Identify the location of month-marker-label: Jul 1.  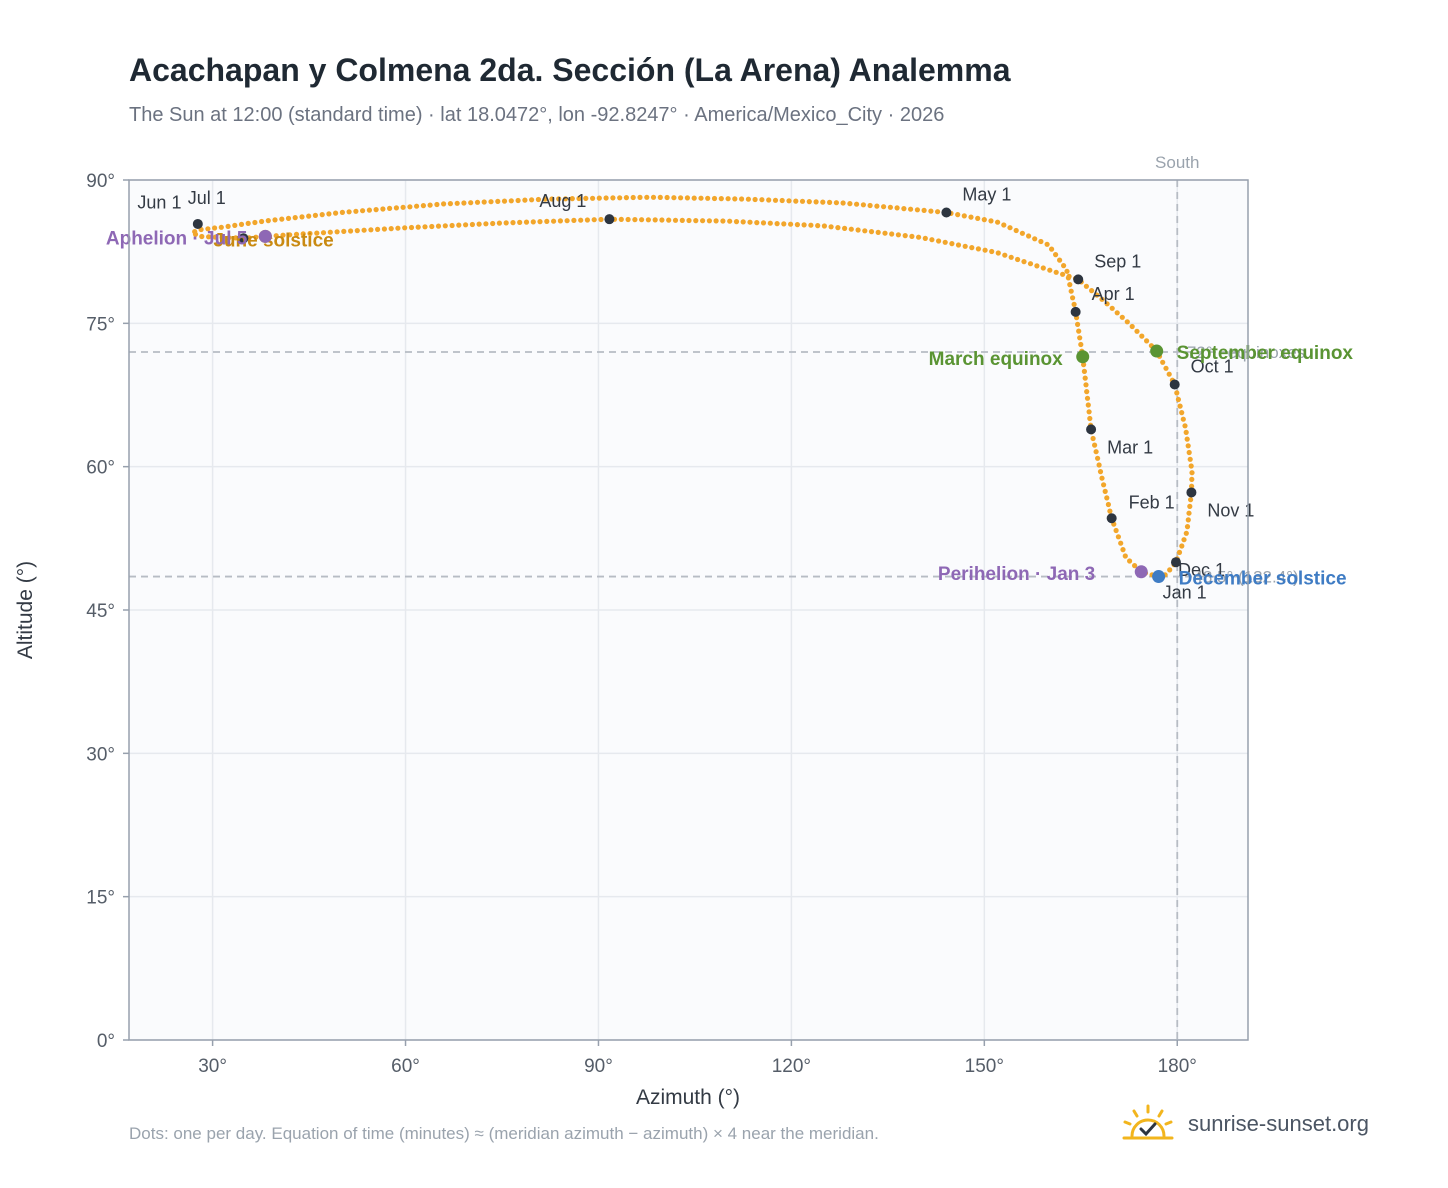
(207, 198).